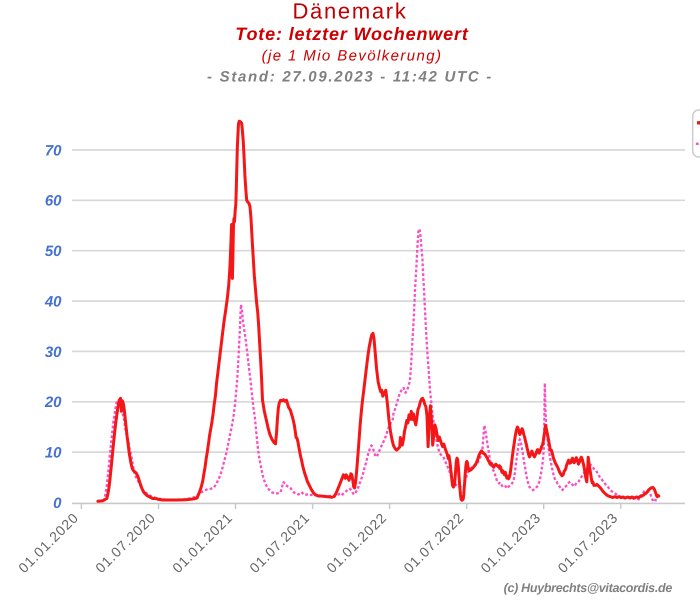 The width and height of the screenshot is (700, 600). I want to click on svg-text: 40, so click(53, 302).